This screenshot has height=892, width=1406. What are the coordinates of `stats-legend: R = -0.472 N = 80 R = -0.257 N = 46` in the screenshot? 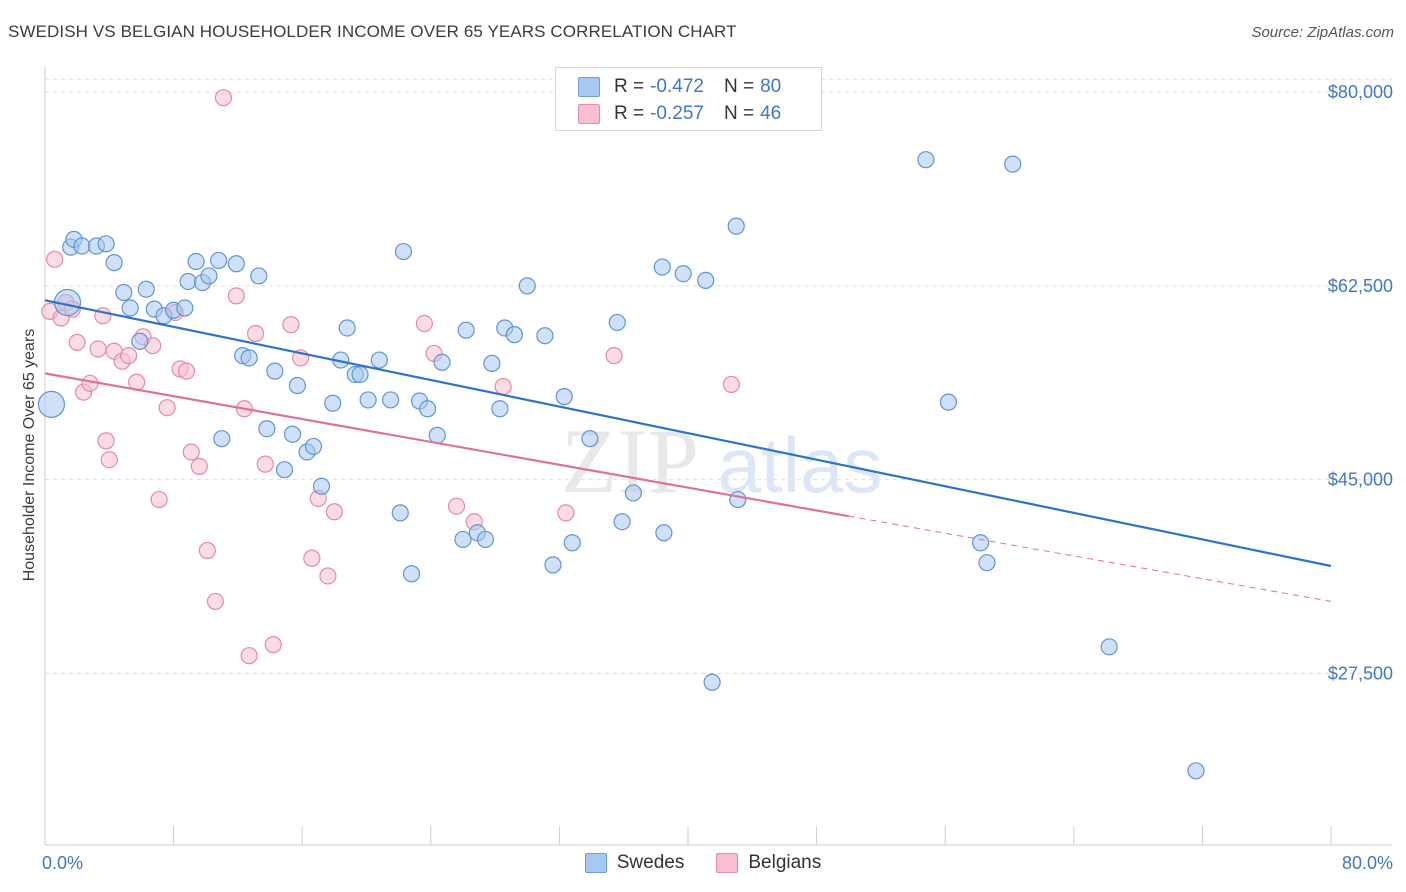 It's located at (688, 99).